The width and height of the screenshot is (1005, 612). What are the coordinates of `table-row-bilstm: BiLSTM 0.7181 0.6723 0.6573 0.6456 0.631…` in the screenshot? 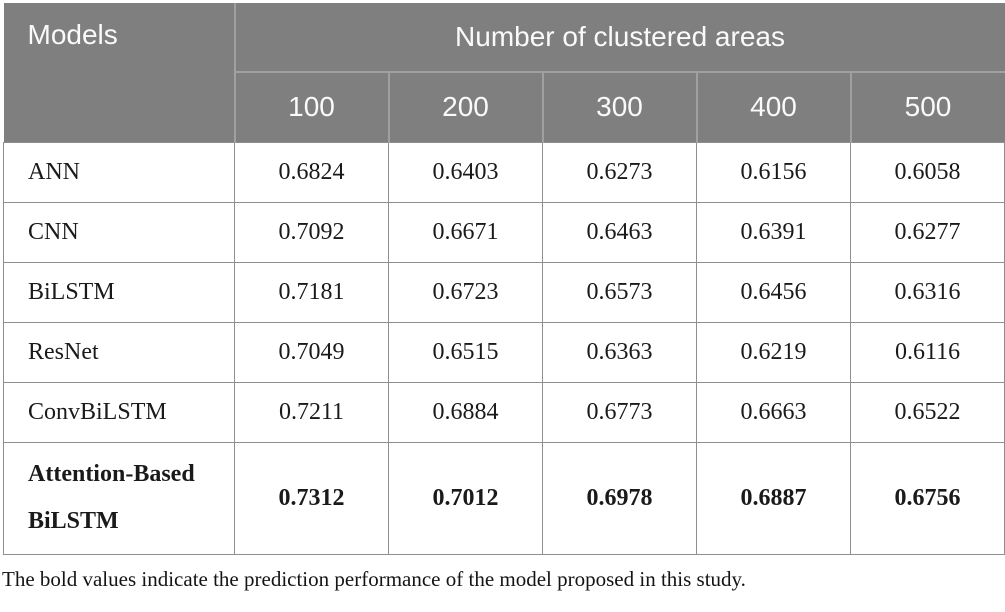 It's located at (504, 292).